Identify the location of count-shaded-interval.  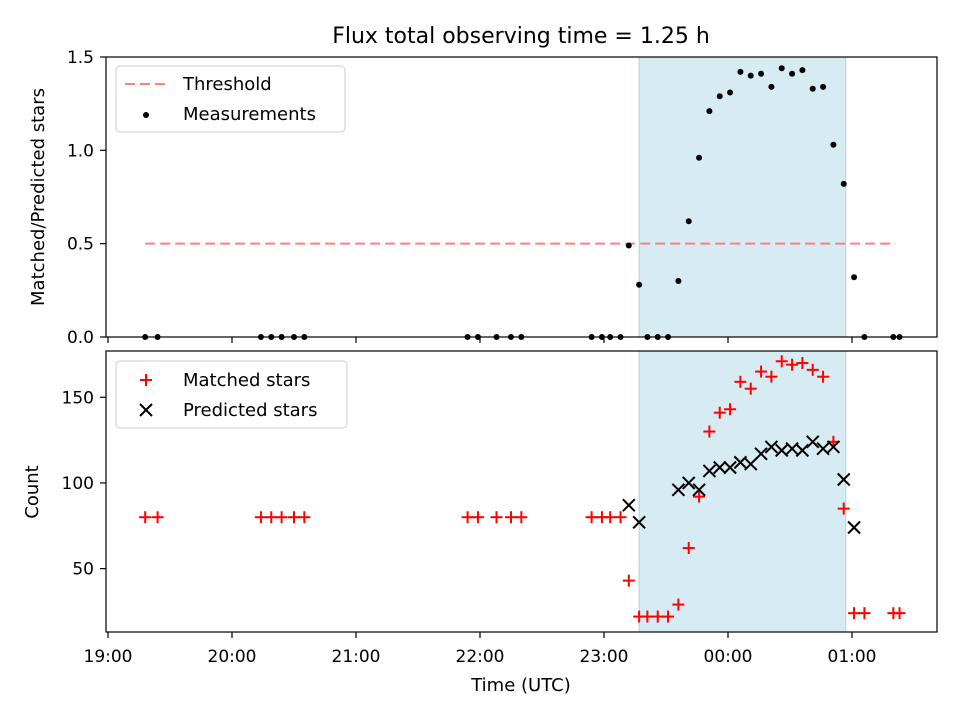
(742, 491).